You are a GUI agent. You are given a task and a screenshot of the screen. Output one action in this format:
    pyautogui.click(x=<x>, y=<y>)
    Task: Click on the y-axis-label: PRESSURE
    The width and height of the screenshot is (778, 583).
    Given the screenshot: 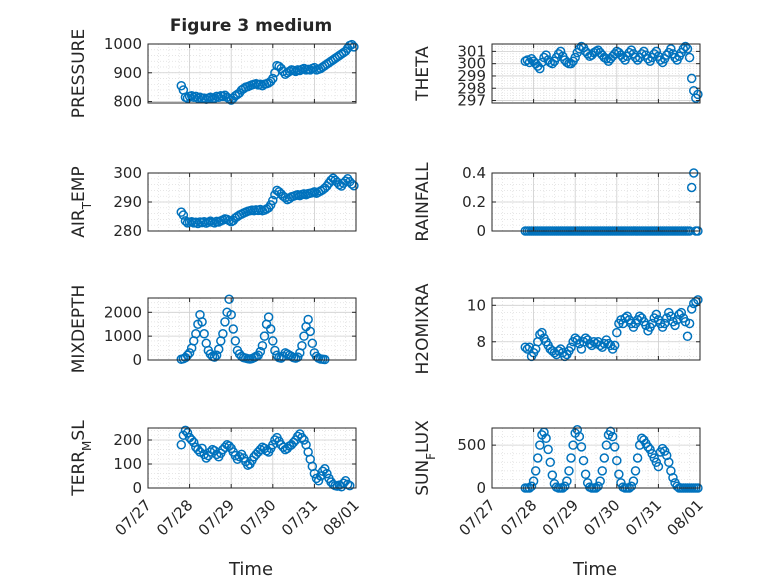 What is the action you would take?
    pyautogui.click(x=79, y=73)
    